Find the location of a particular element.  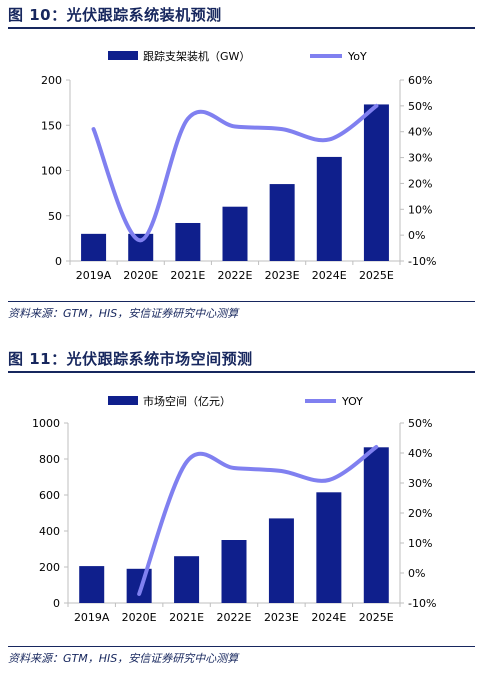

figure-10-title: 图 10：光伏跟踪系统装机预测 is located at coordinates (115, 15).